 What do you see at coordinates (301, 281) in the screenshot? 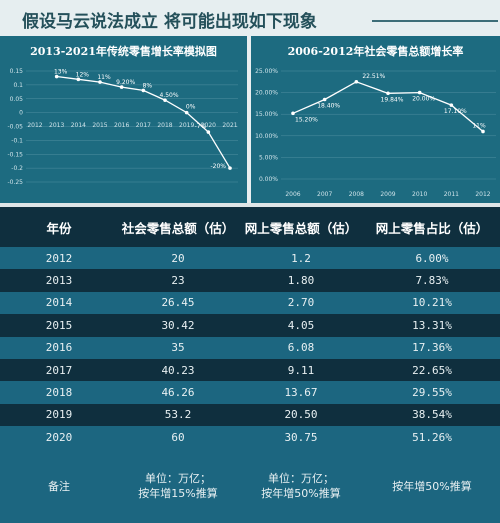
I see `table-cell: 1.80` at bounding box center [301, 281].